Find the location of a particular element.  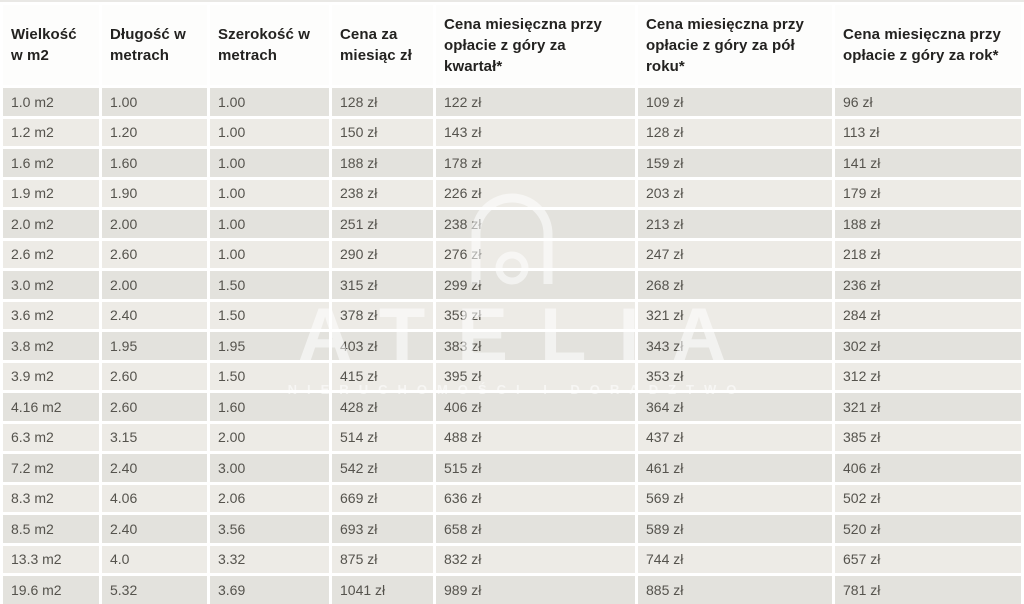

table-row: 1.6 m2 1.60 1.00 188 zł 178 zł 159 zł 141 zł is located at coordinates (512, 163).